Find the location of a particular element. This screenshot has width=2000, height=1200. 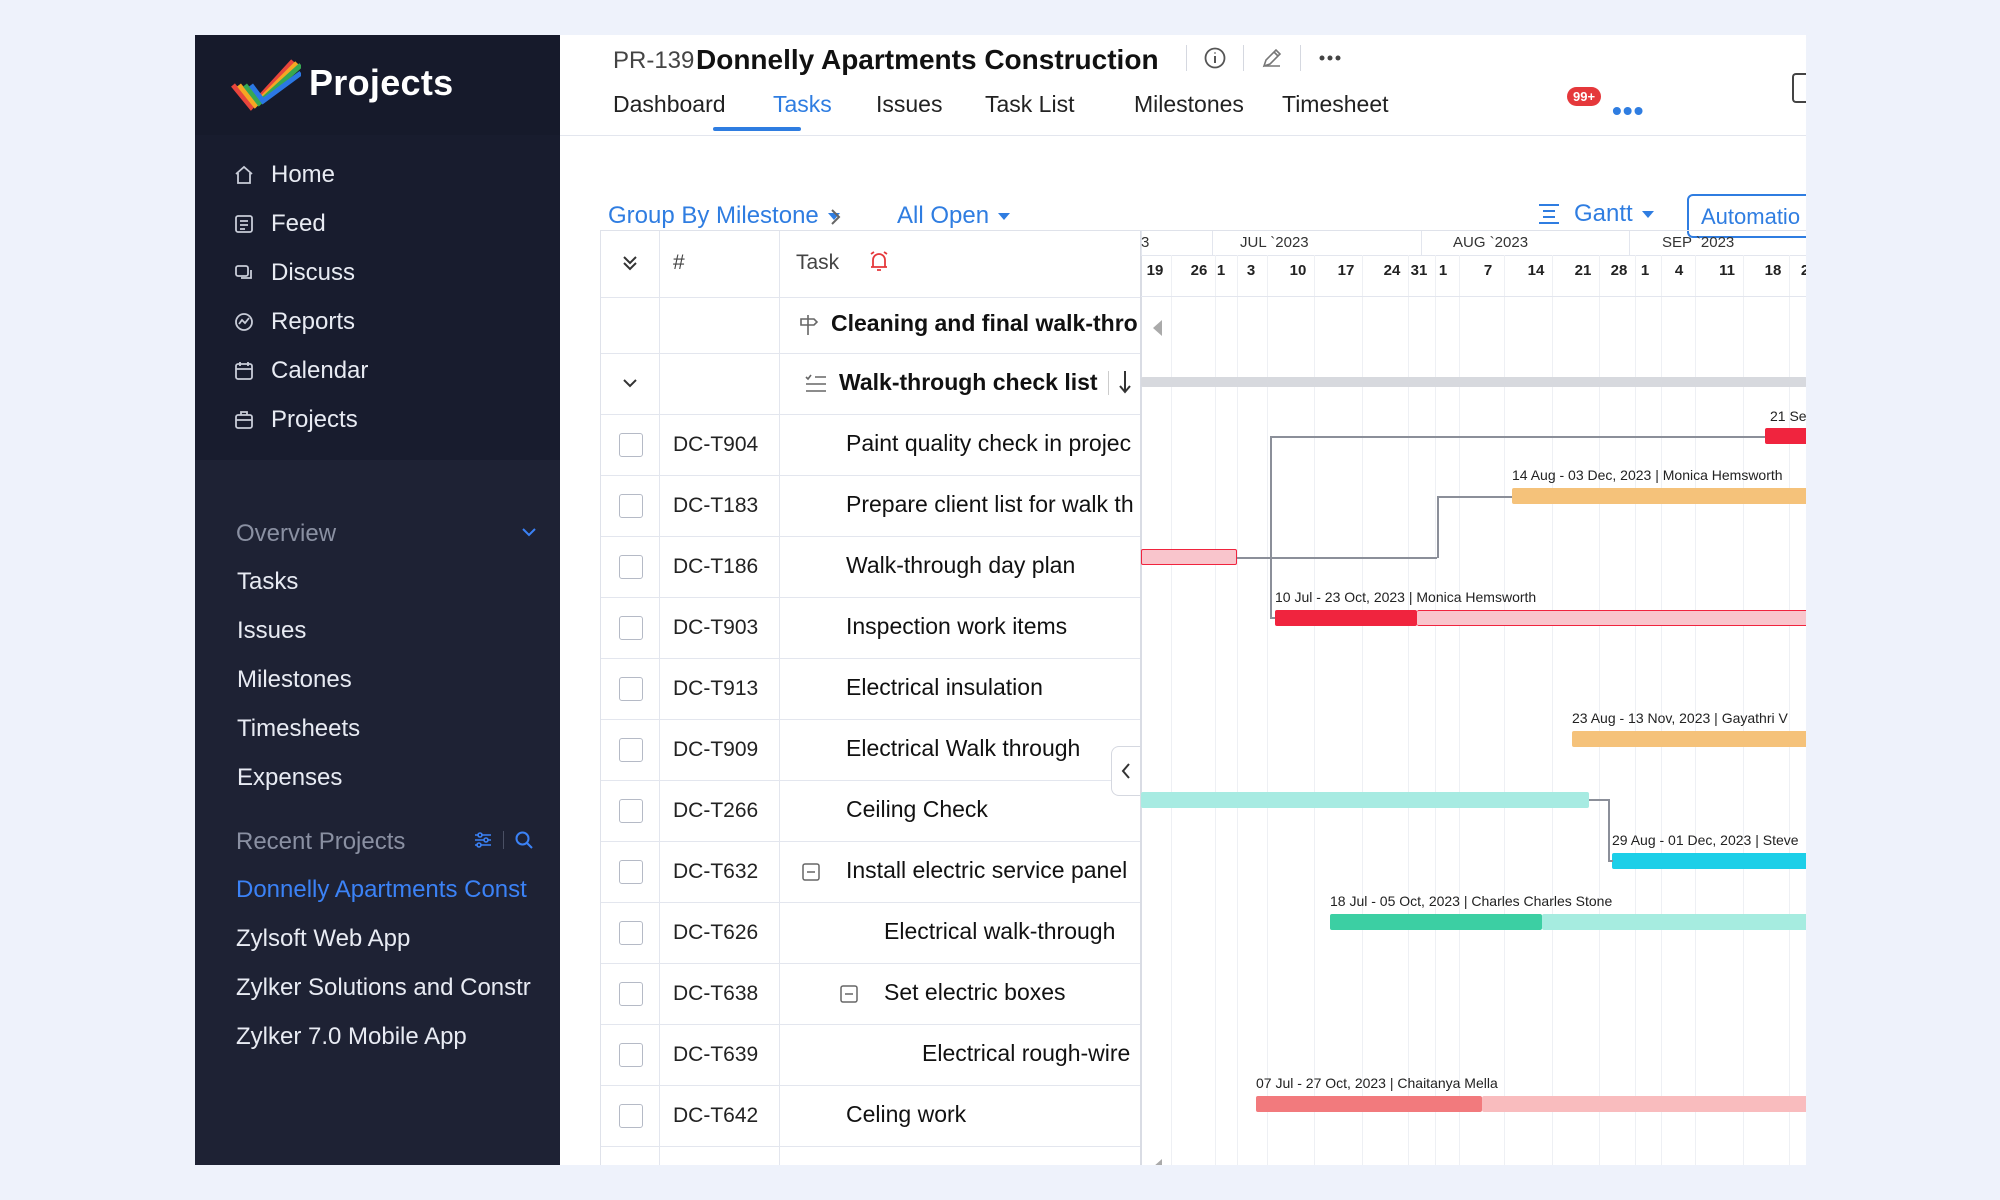

overview-item-tasks: Tasks is located at coordinates (268, 581).